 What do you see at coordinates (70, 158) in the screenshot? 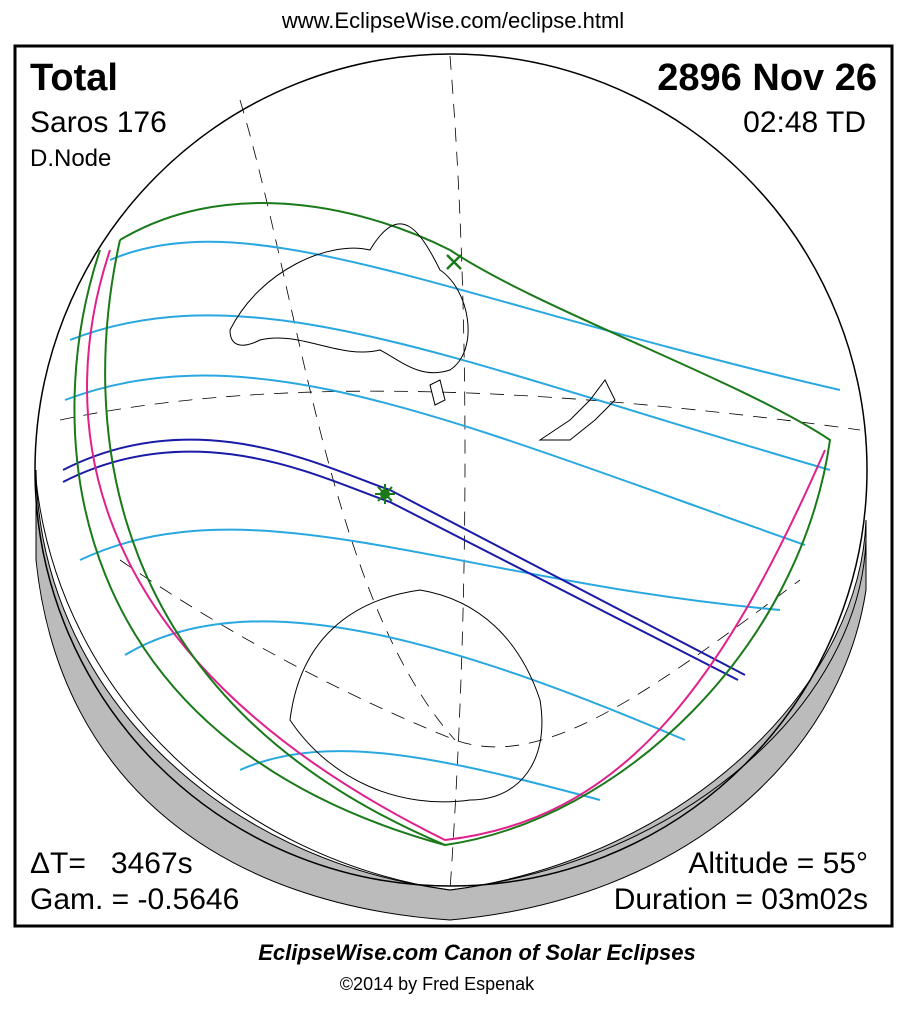
I see `node: D.Node` at bounding box center [70, 158].